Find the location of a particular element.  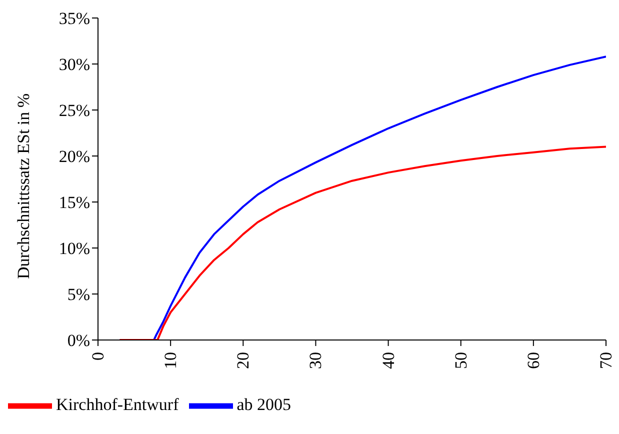

y-tick-label: 25% is located at coordinates (74, 110).